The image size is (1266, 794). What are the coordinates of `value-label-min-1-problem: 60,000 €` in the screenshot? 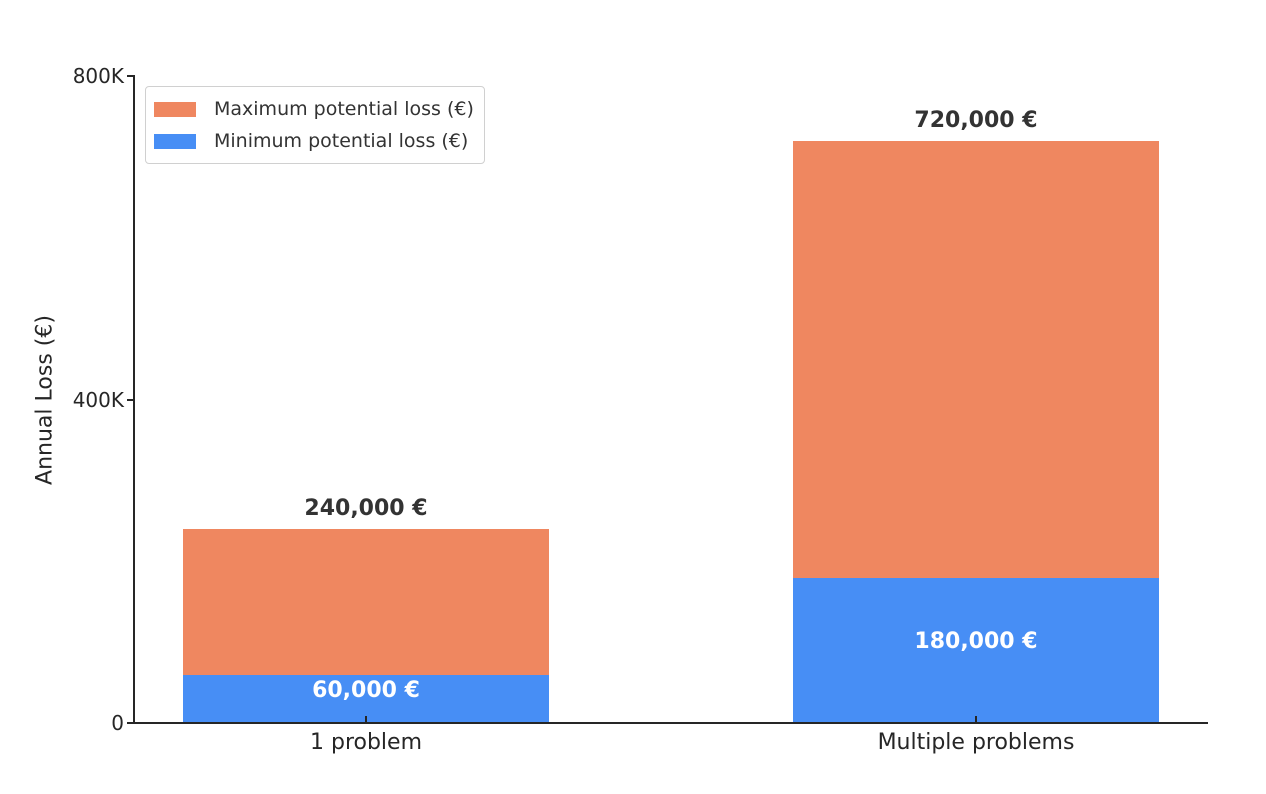 It's located at (366, 690).